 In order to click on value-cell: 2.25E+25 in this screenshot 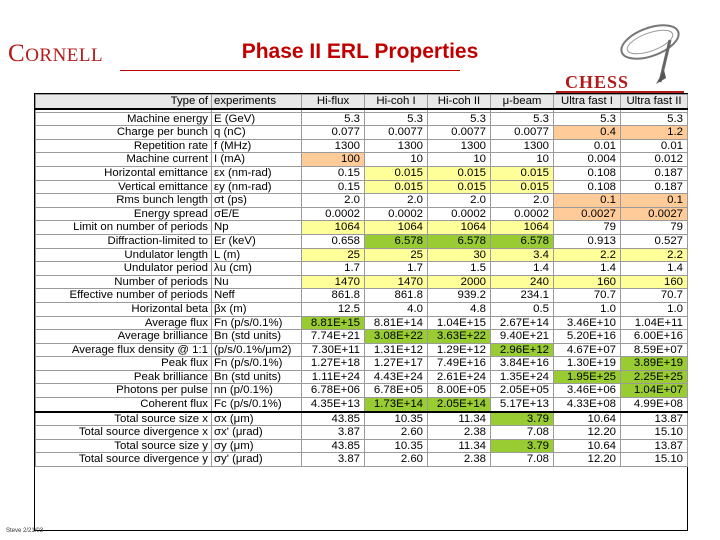, I will do `click(654, 377)`.